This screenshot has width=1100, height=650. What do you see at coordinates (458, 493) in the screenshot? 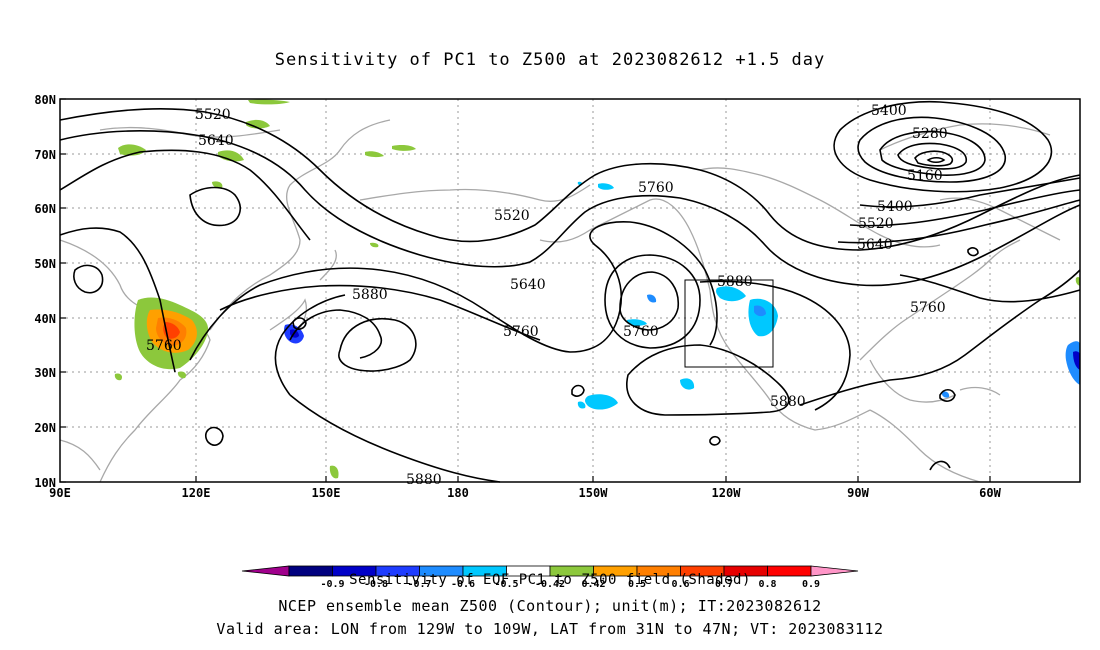
I see `lon-label: 180` at bounding box center [458, 493].